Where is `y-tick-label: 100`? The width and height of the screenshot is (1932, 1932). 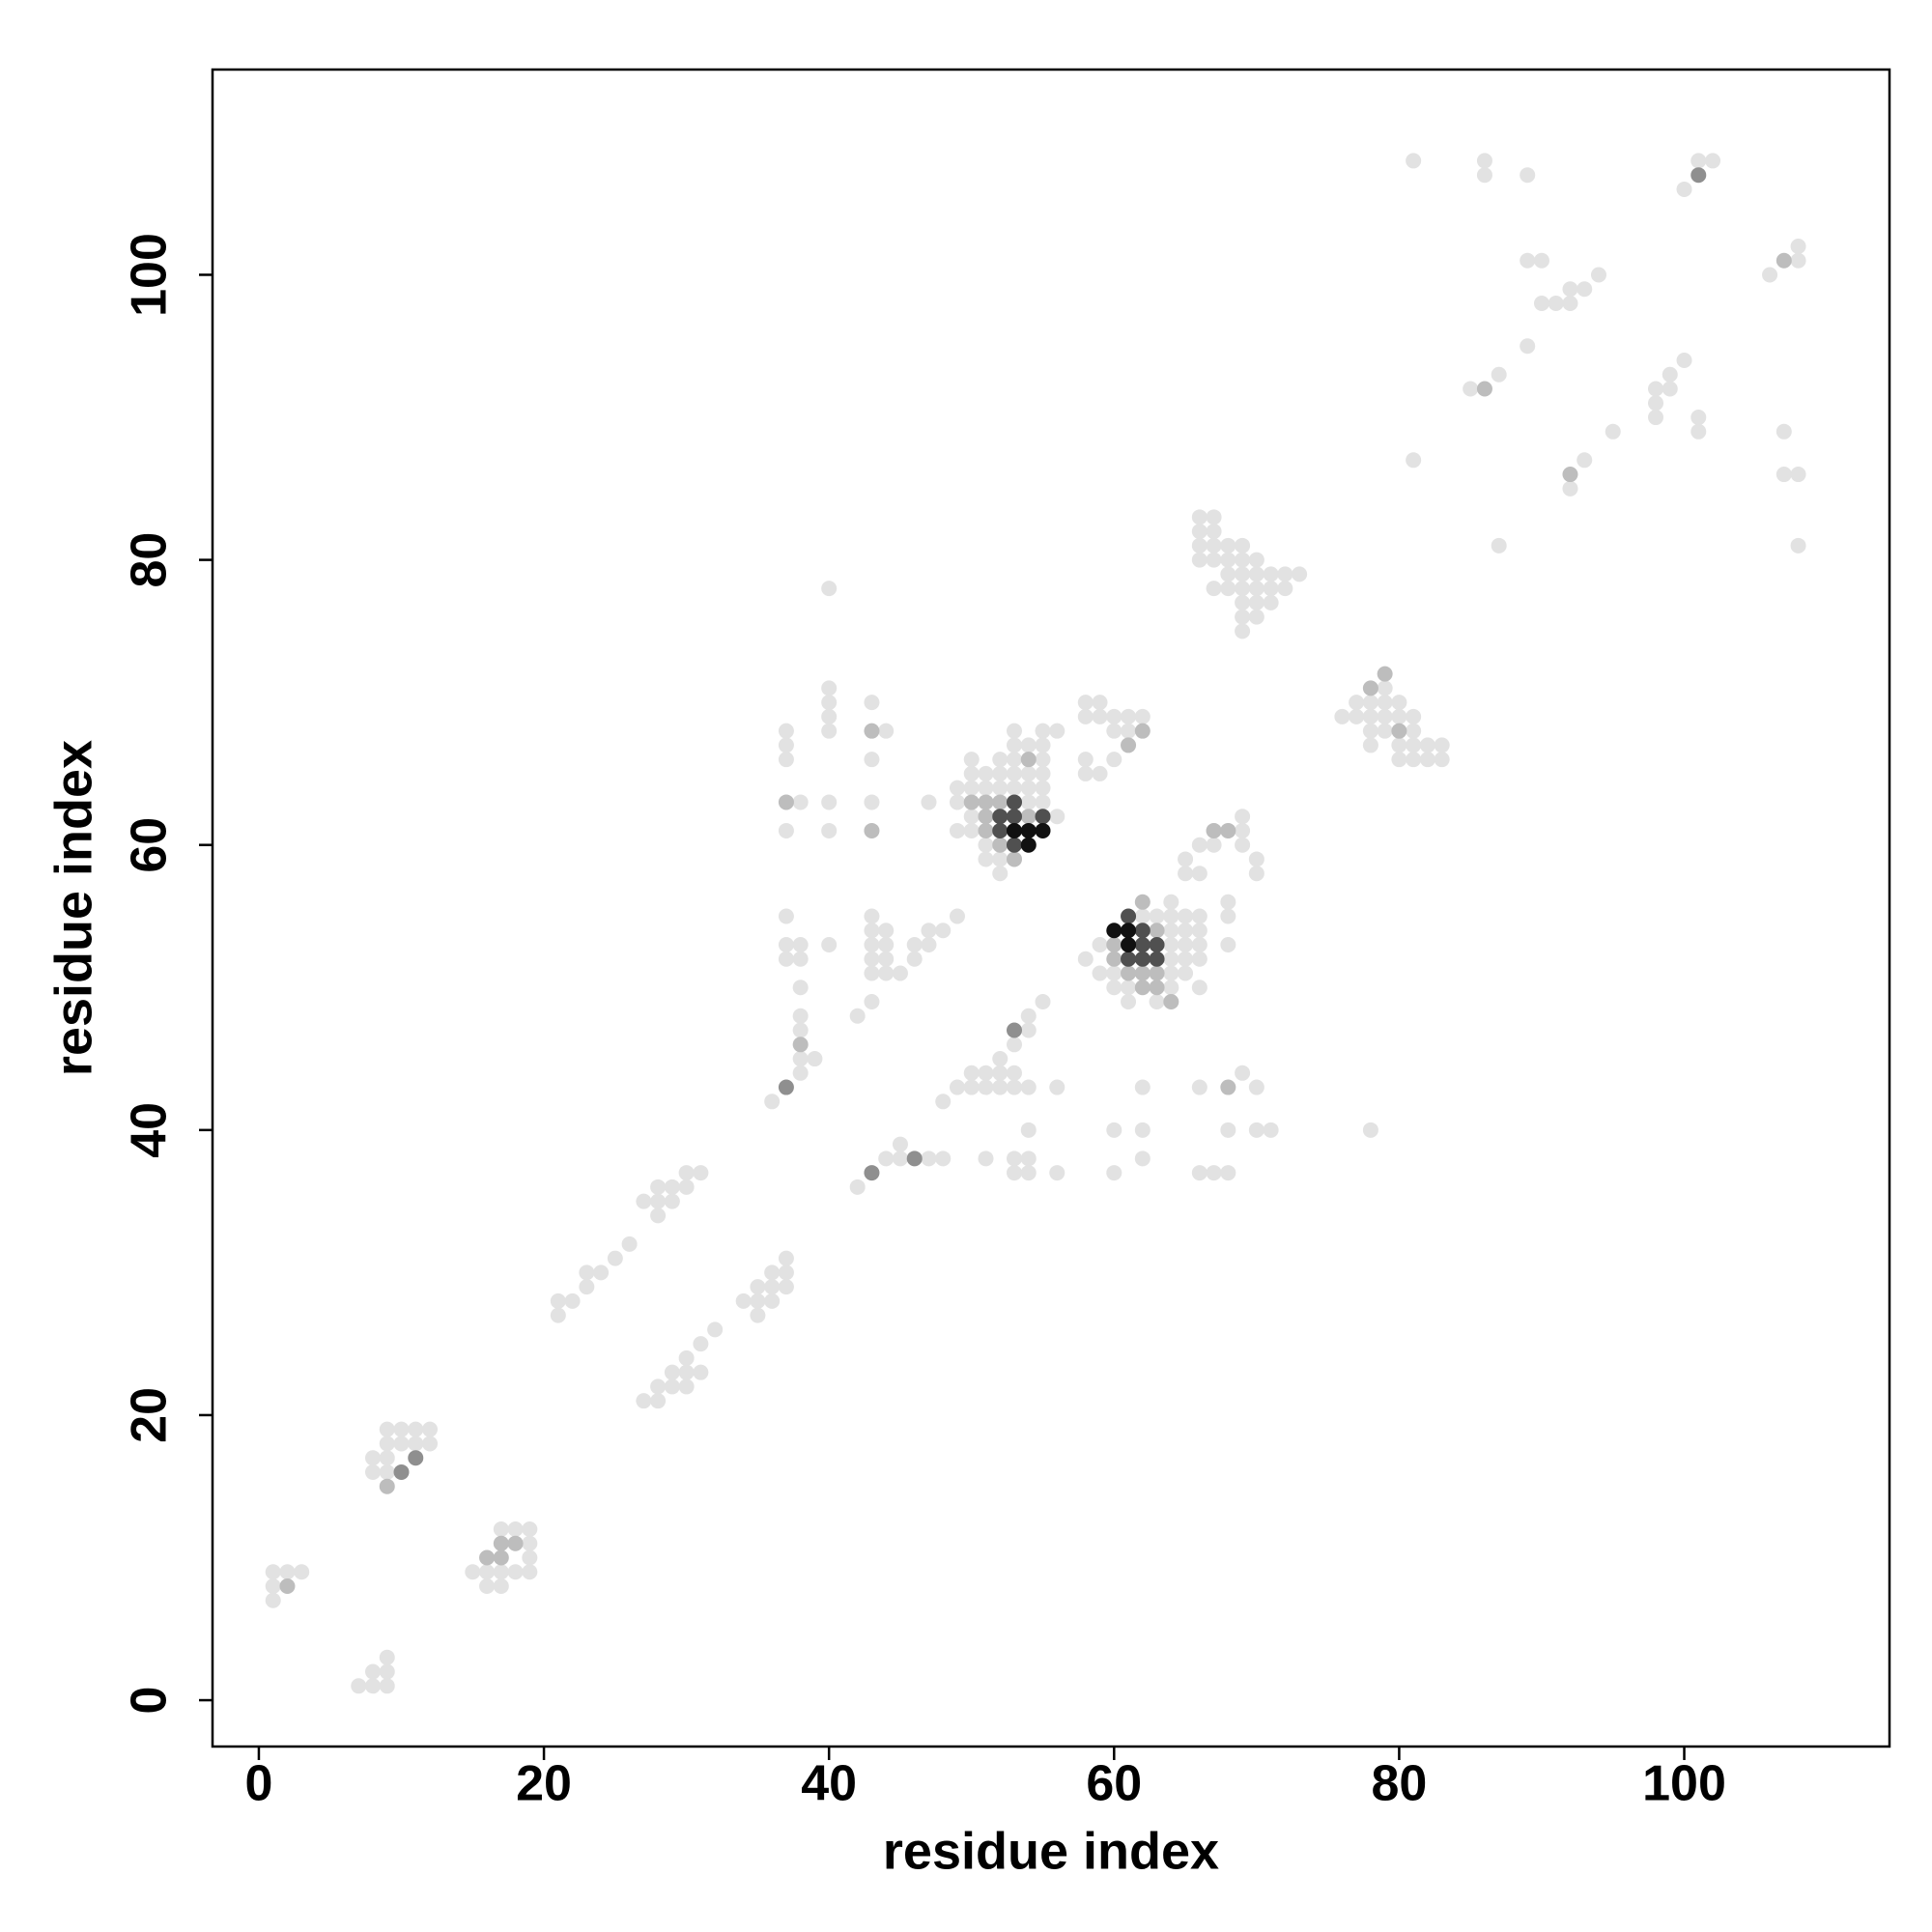 y-tick-label: 100 is located at coordinates (150, 275).